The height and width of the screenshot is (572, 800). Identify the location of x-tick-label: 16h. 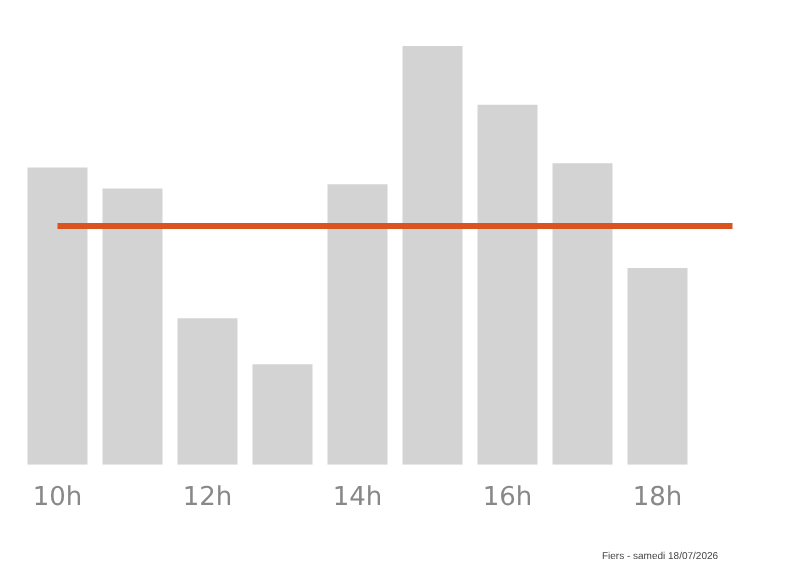
(507, 498).